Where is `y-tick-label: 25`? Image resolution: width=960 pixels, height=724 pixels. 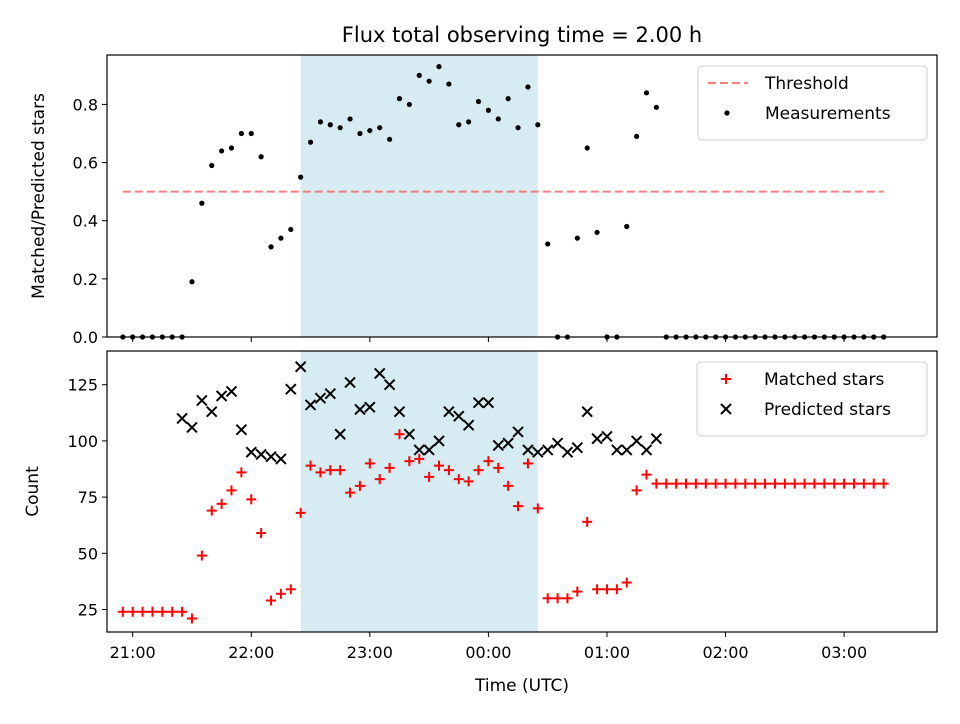 y-tick-label: 25 is located at coordinates (88, 610).